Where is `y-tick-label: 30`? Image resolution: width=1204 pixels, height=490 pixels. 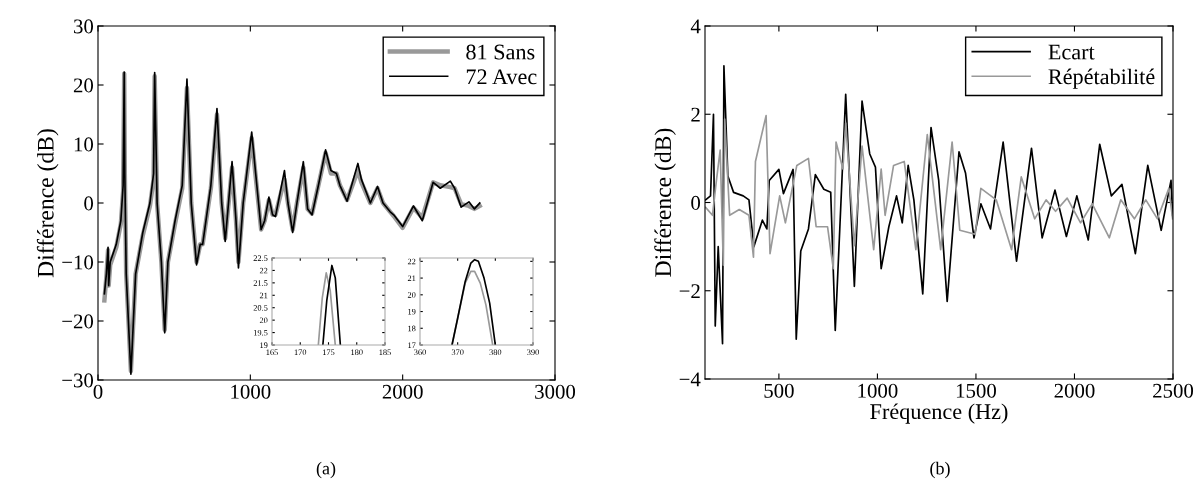
y-tick-label: 30 is located at coordinates (84, 26).